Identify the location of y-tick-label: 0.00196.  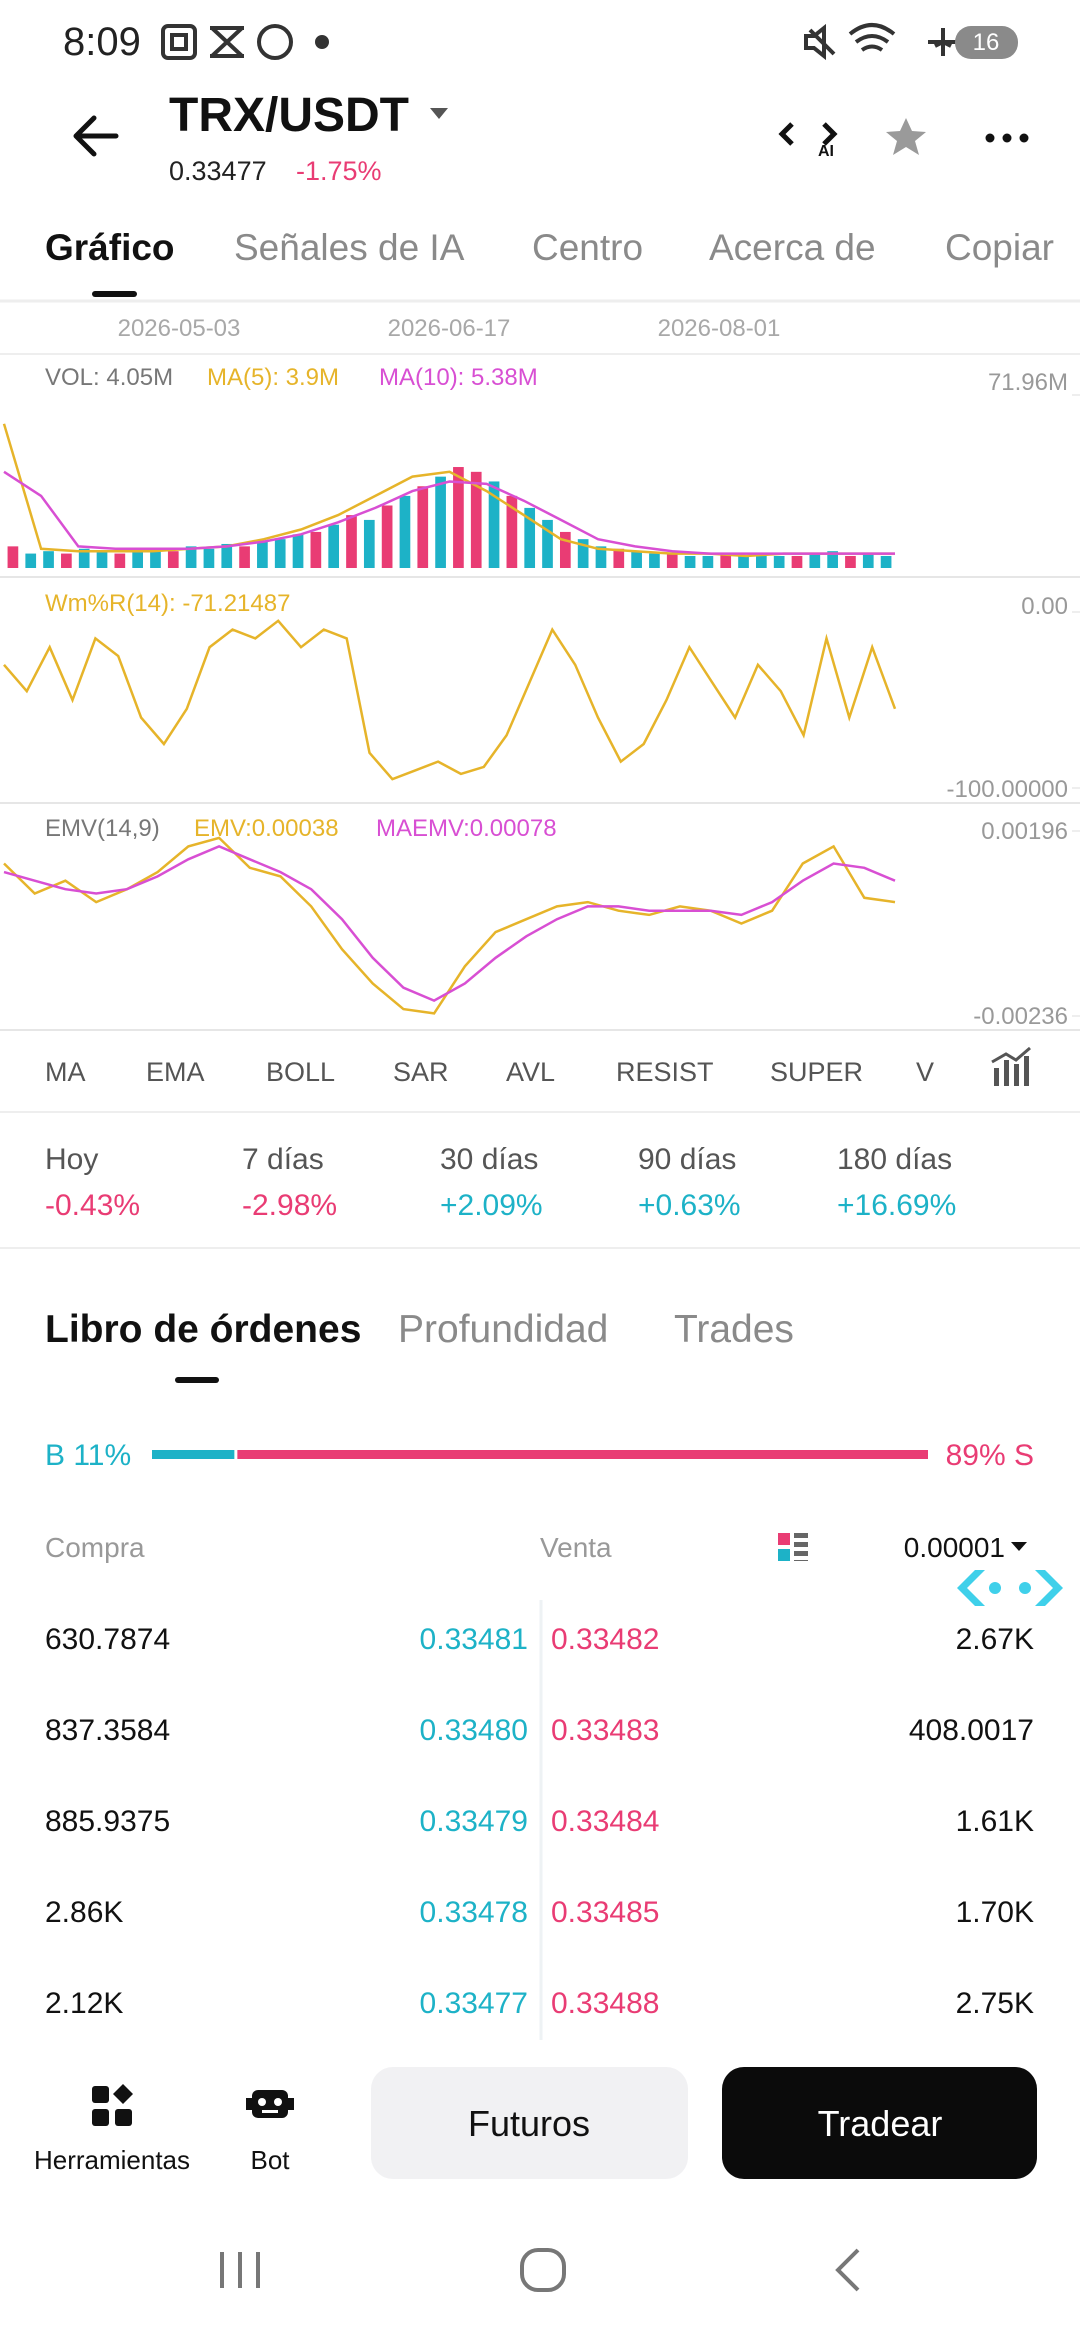
(1024, 831).